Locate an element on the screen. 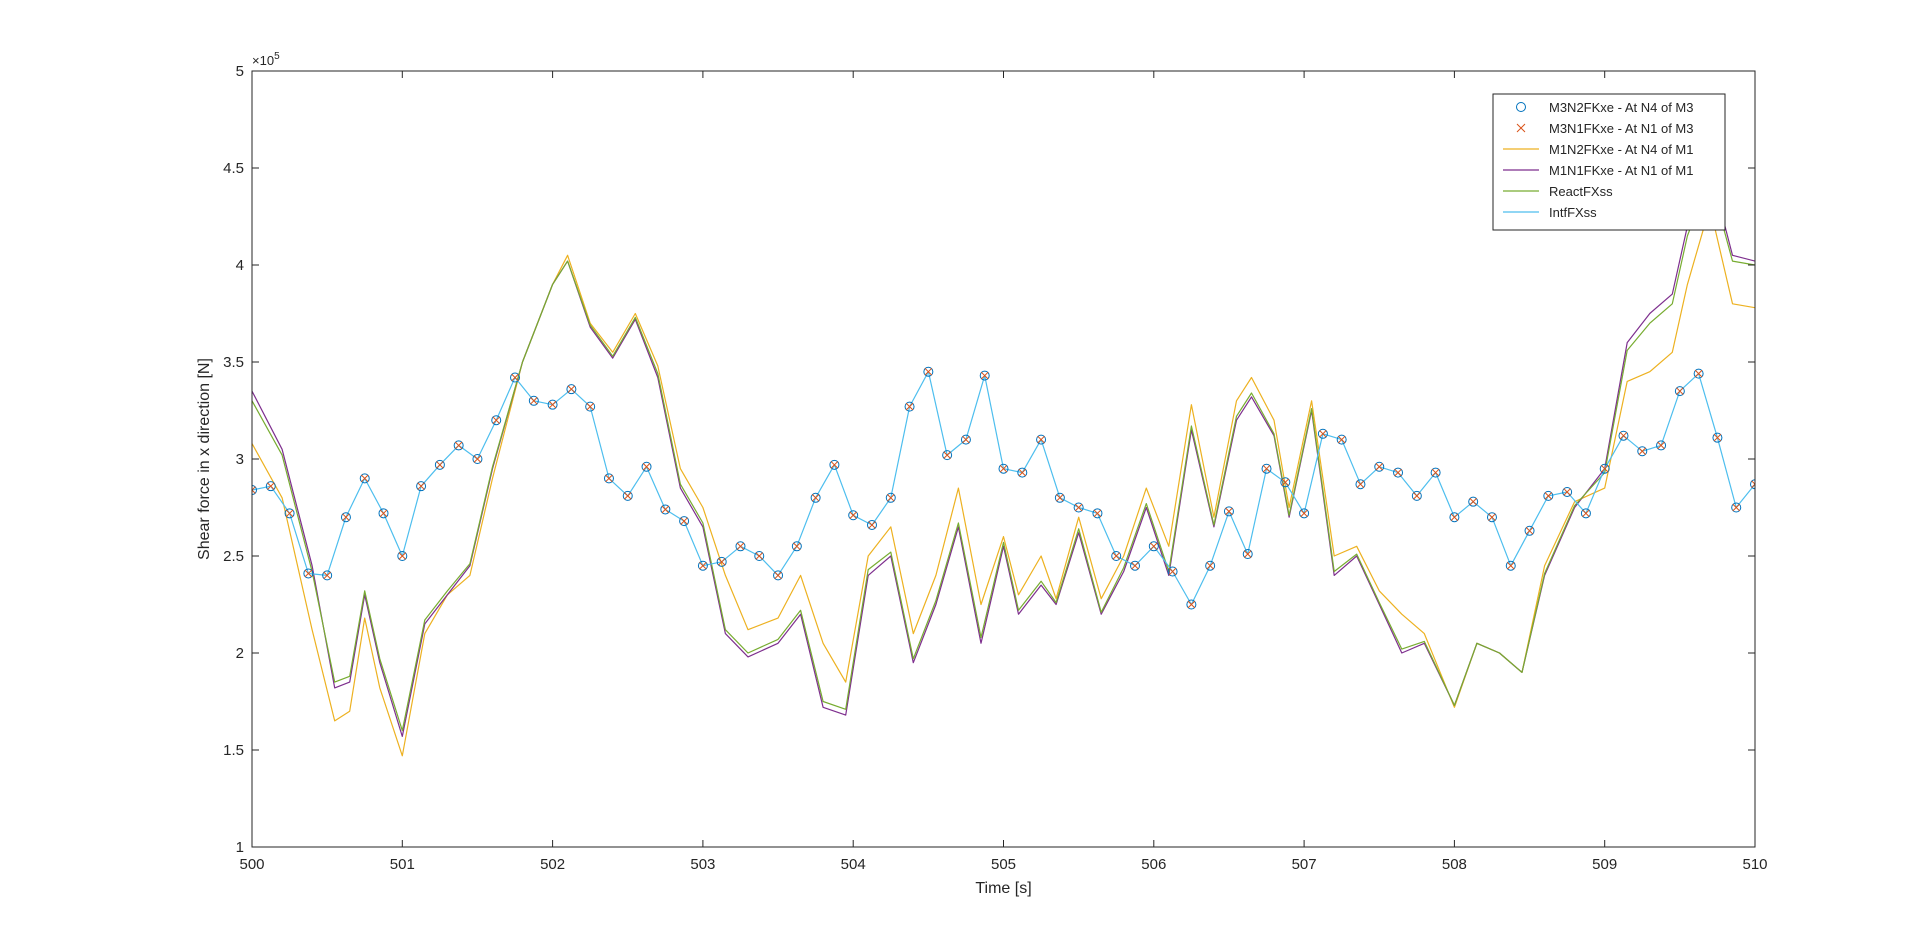 This screenshot has width=1920, height=940. x-tick-label: 508 is located at coordinates (1454, 864).